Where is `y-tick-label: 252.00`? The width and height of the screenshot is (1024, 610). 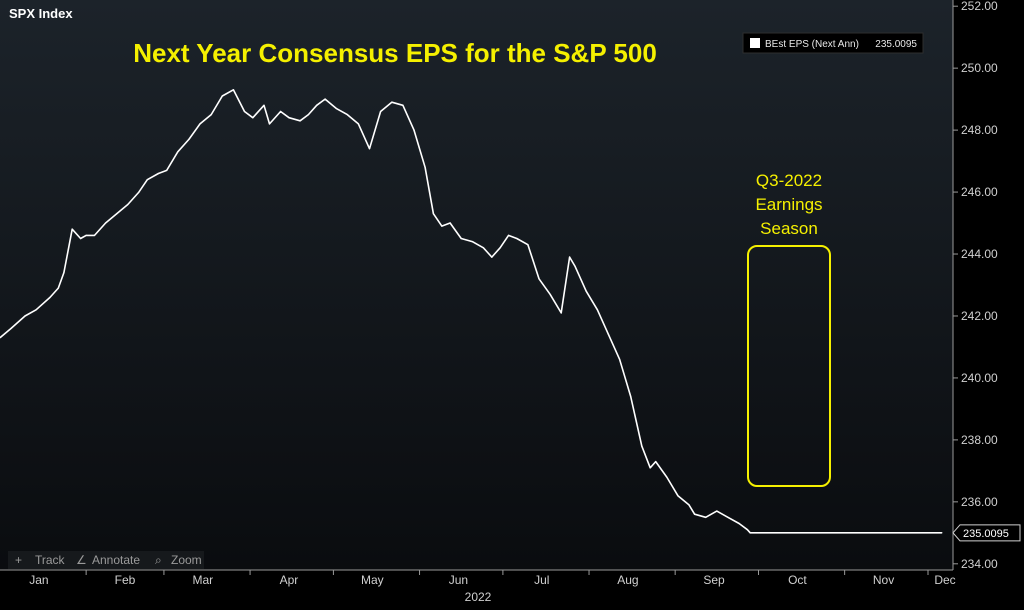 y-tick-label: 252.00 is located at coordinates (979, 6).